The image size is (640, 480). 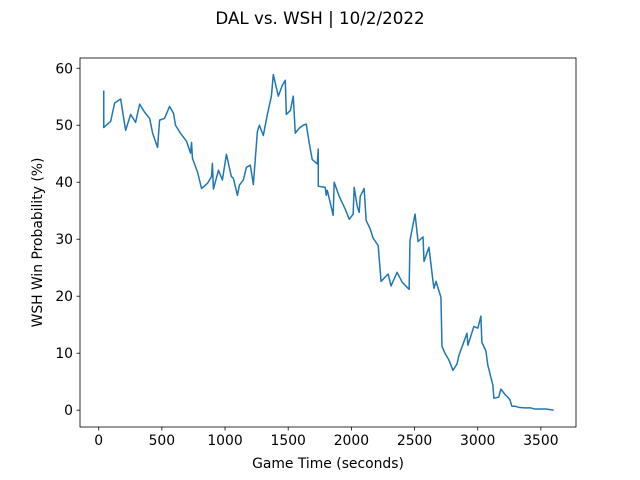 What do you see at coordinates (288, 441) in the screenshot?
I see `x-tick-label: 1500` at bounding box center [288, 441].